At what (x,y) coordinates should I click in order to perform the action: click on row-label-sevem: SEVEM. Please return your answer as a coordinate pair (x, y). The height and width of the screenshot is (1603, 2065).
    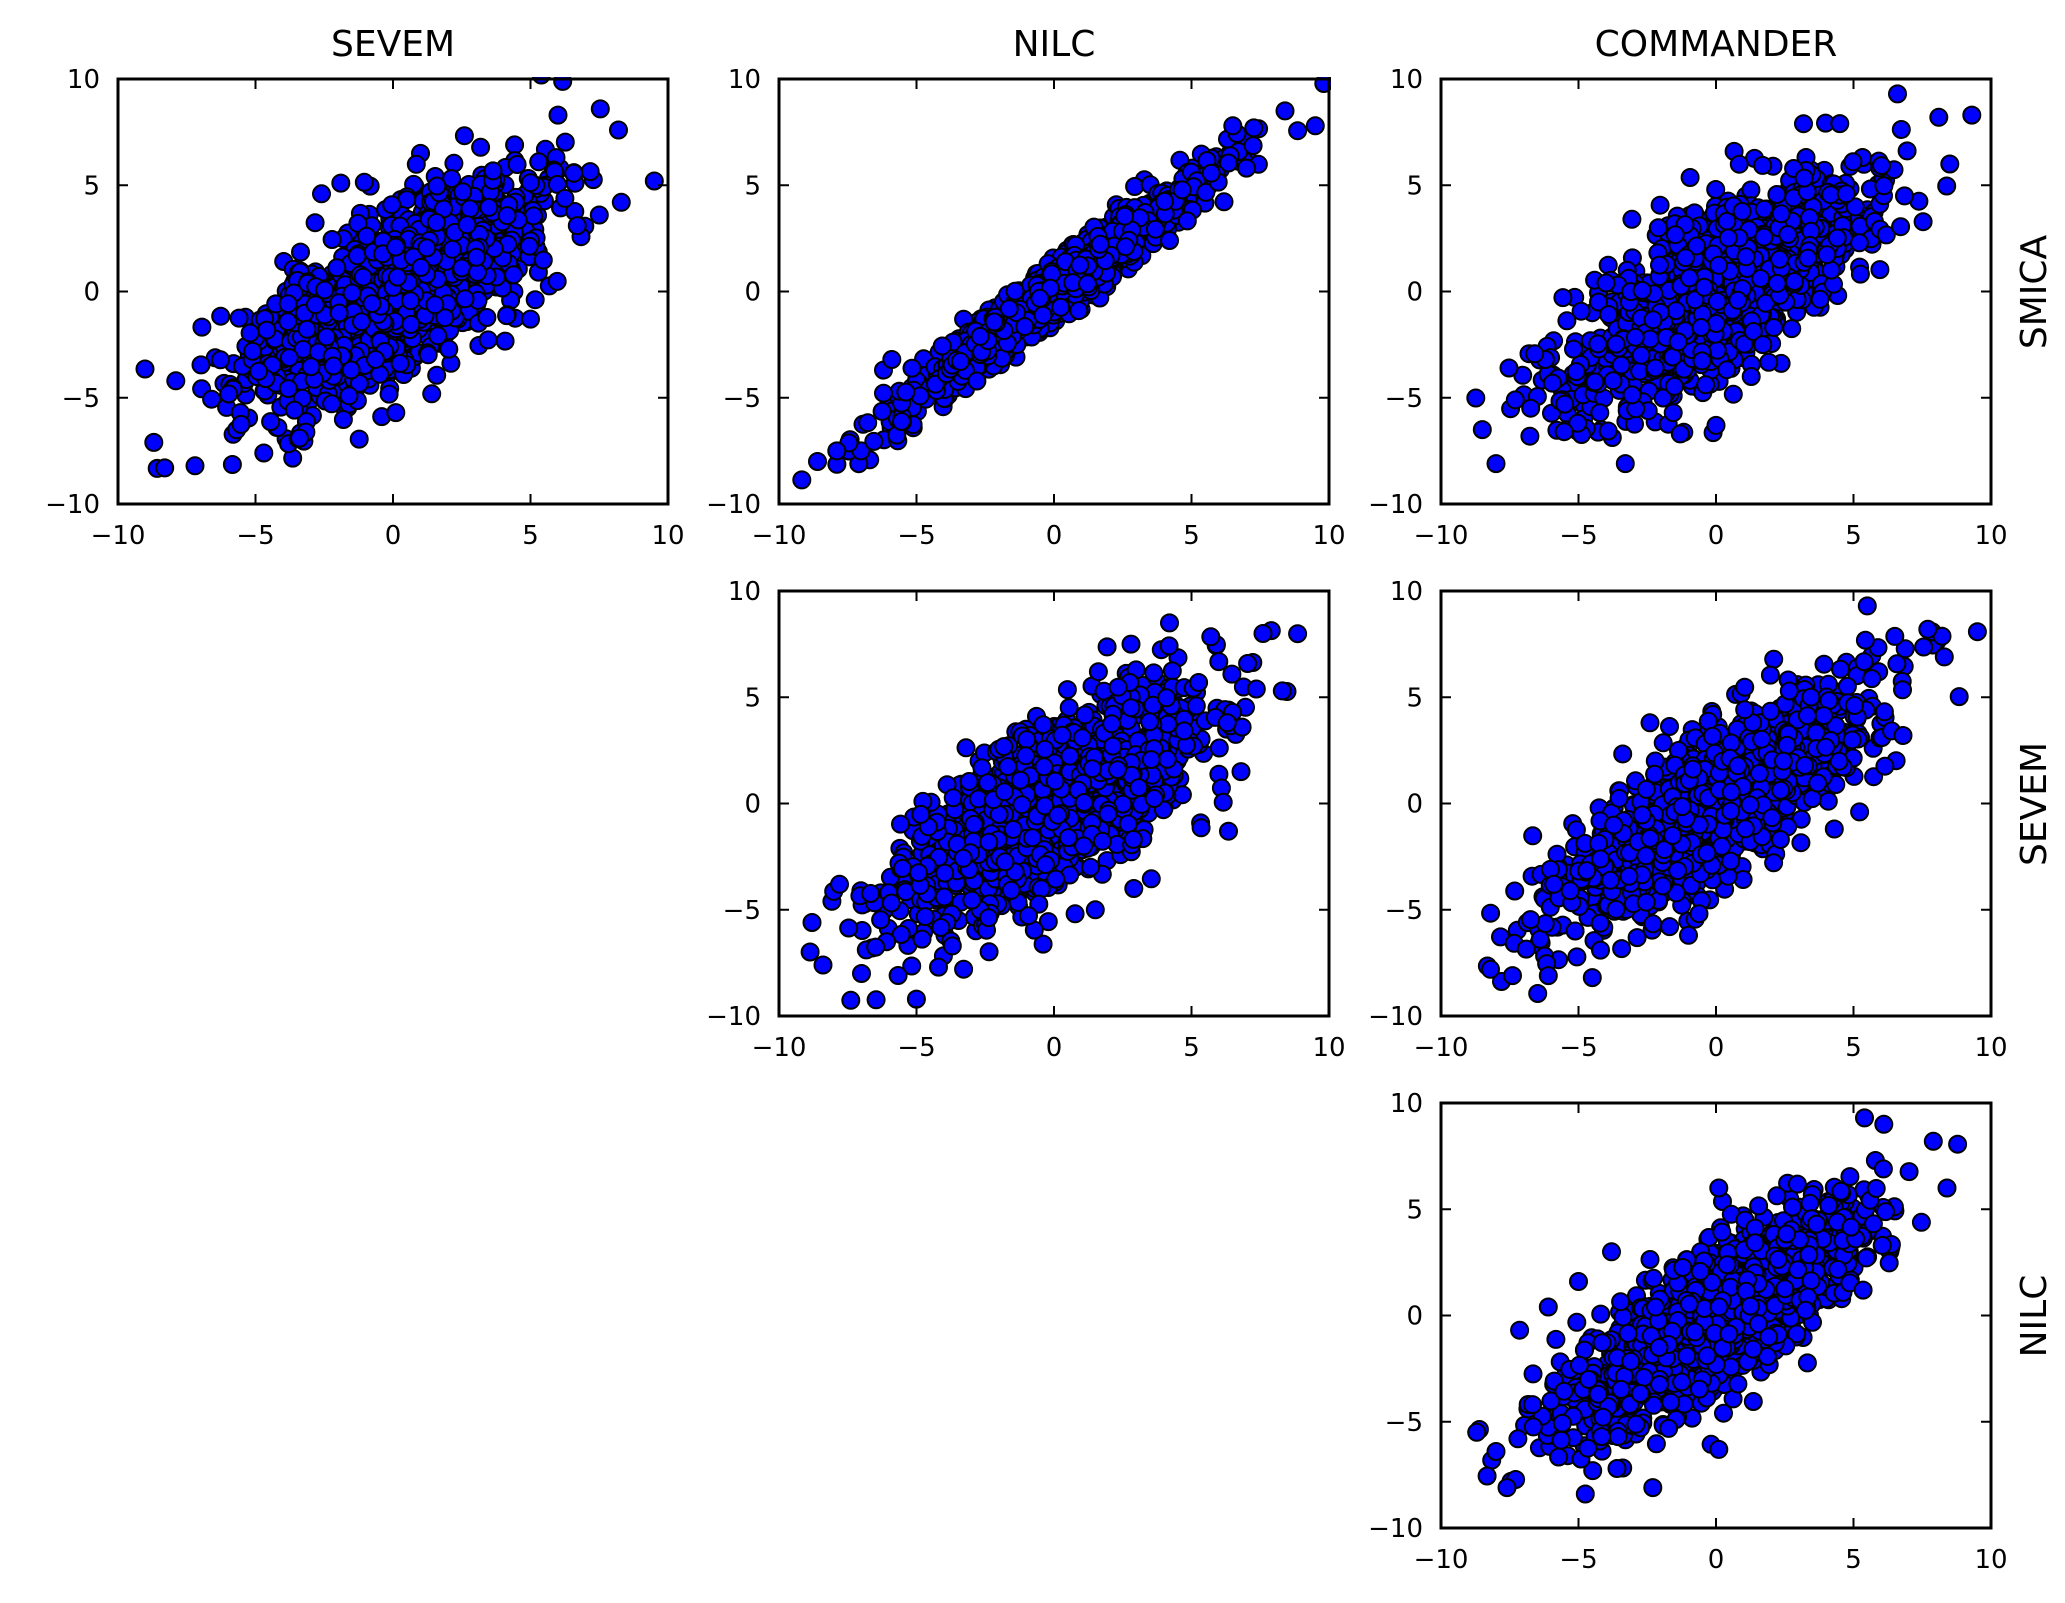
    Looking at the image, I should click on (2034, 804).